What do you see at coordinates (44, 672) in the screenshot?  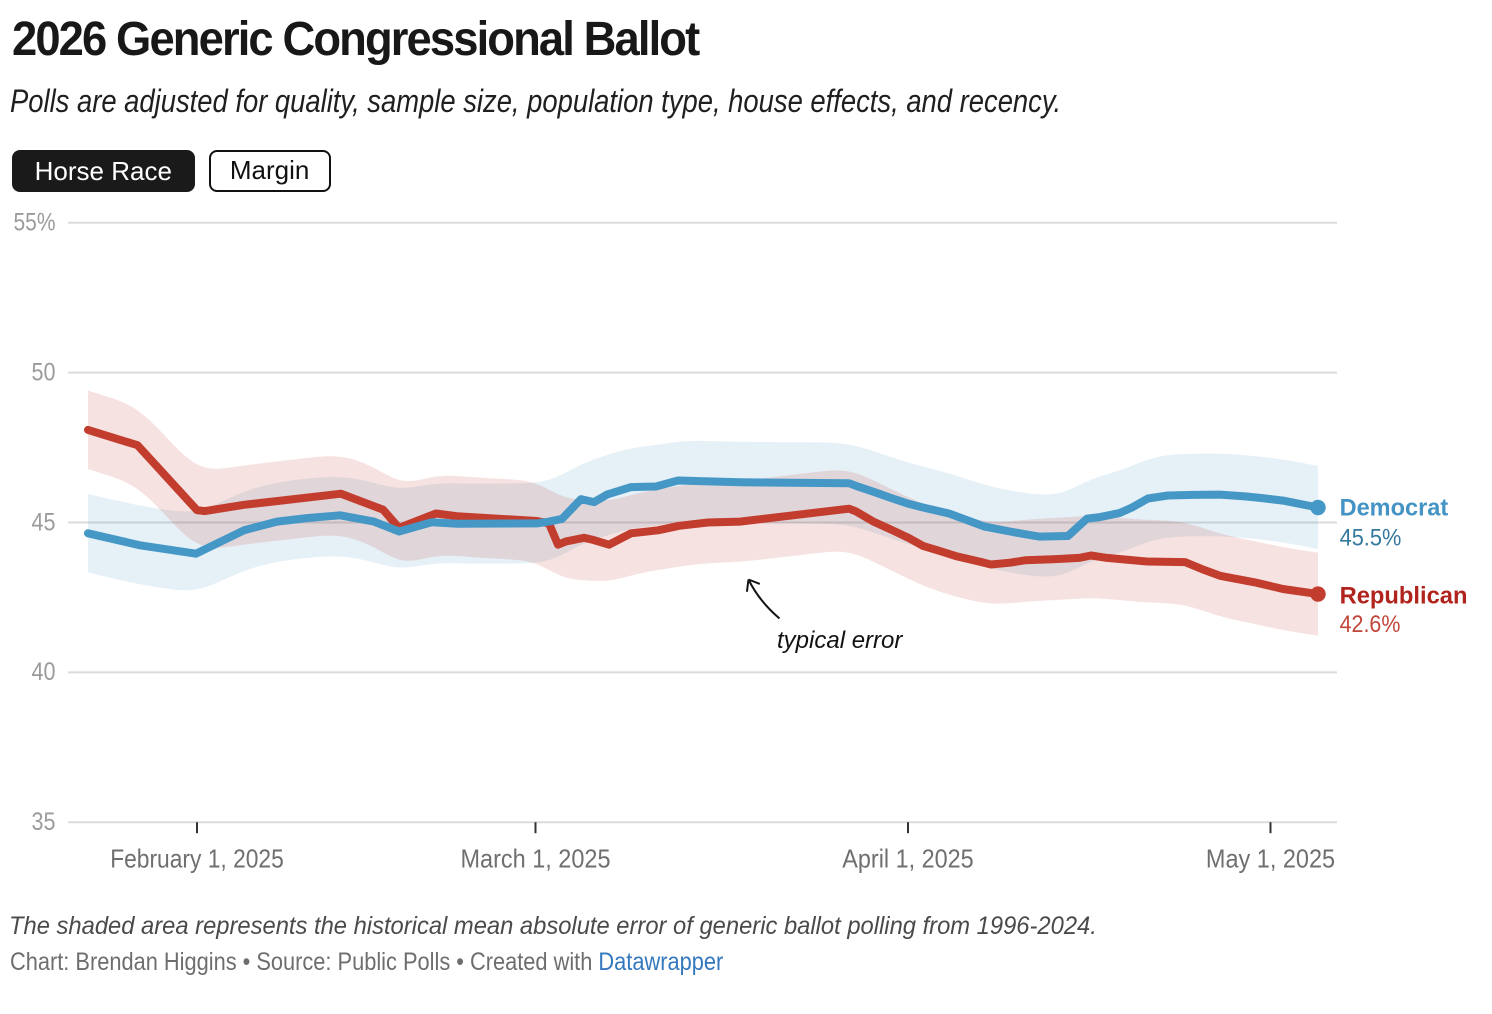 I see `svg-text: 40` at bounding box center [44, 672].